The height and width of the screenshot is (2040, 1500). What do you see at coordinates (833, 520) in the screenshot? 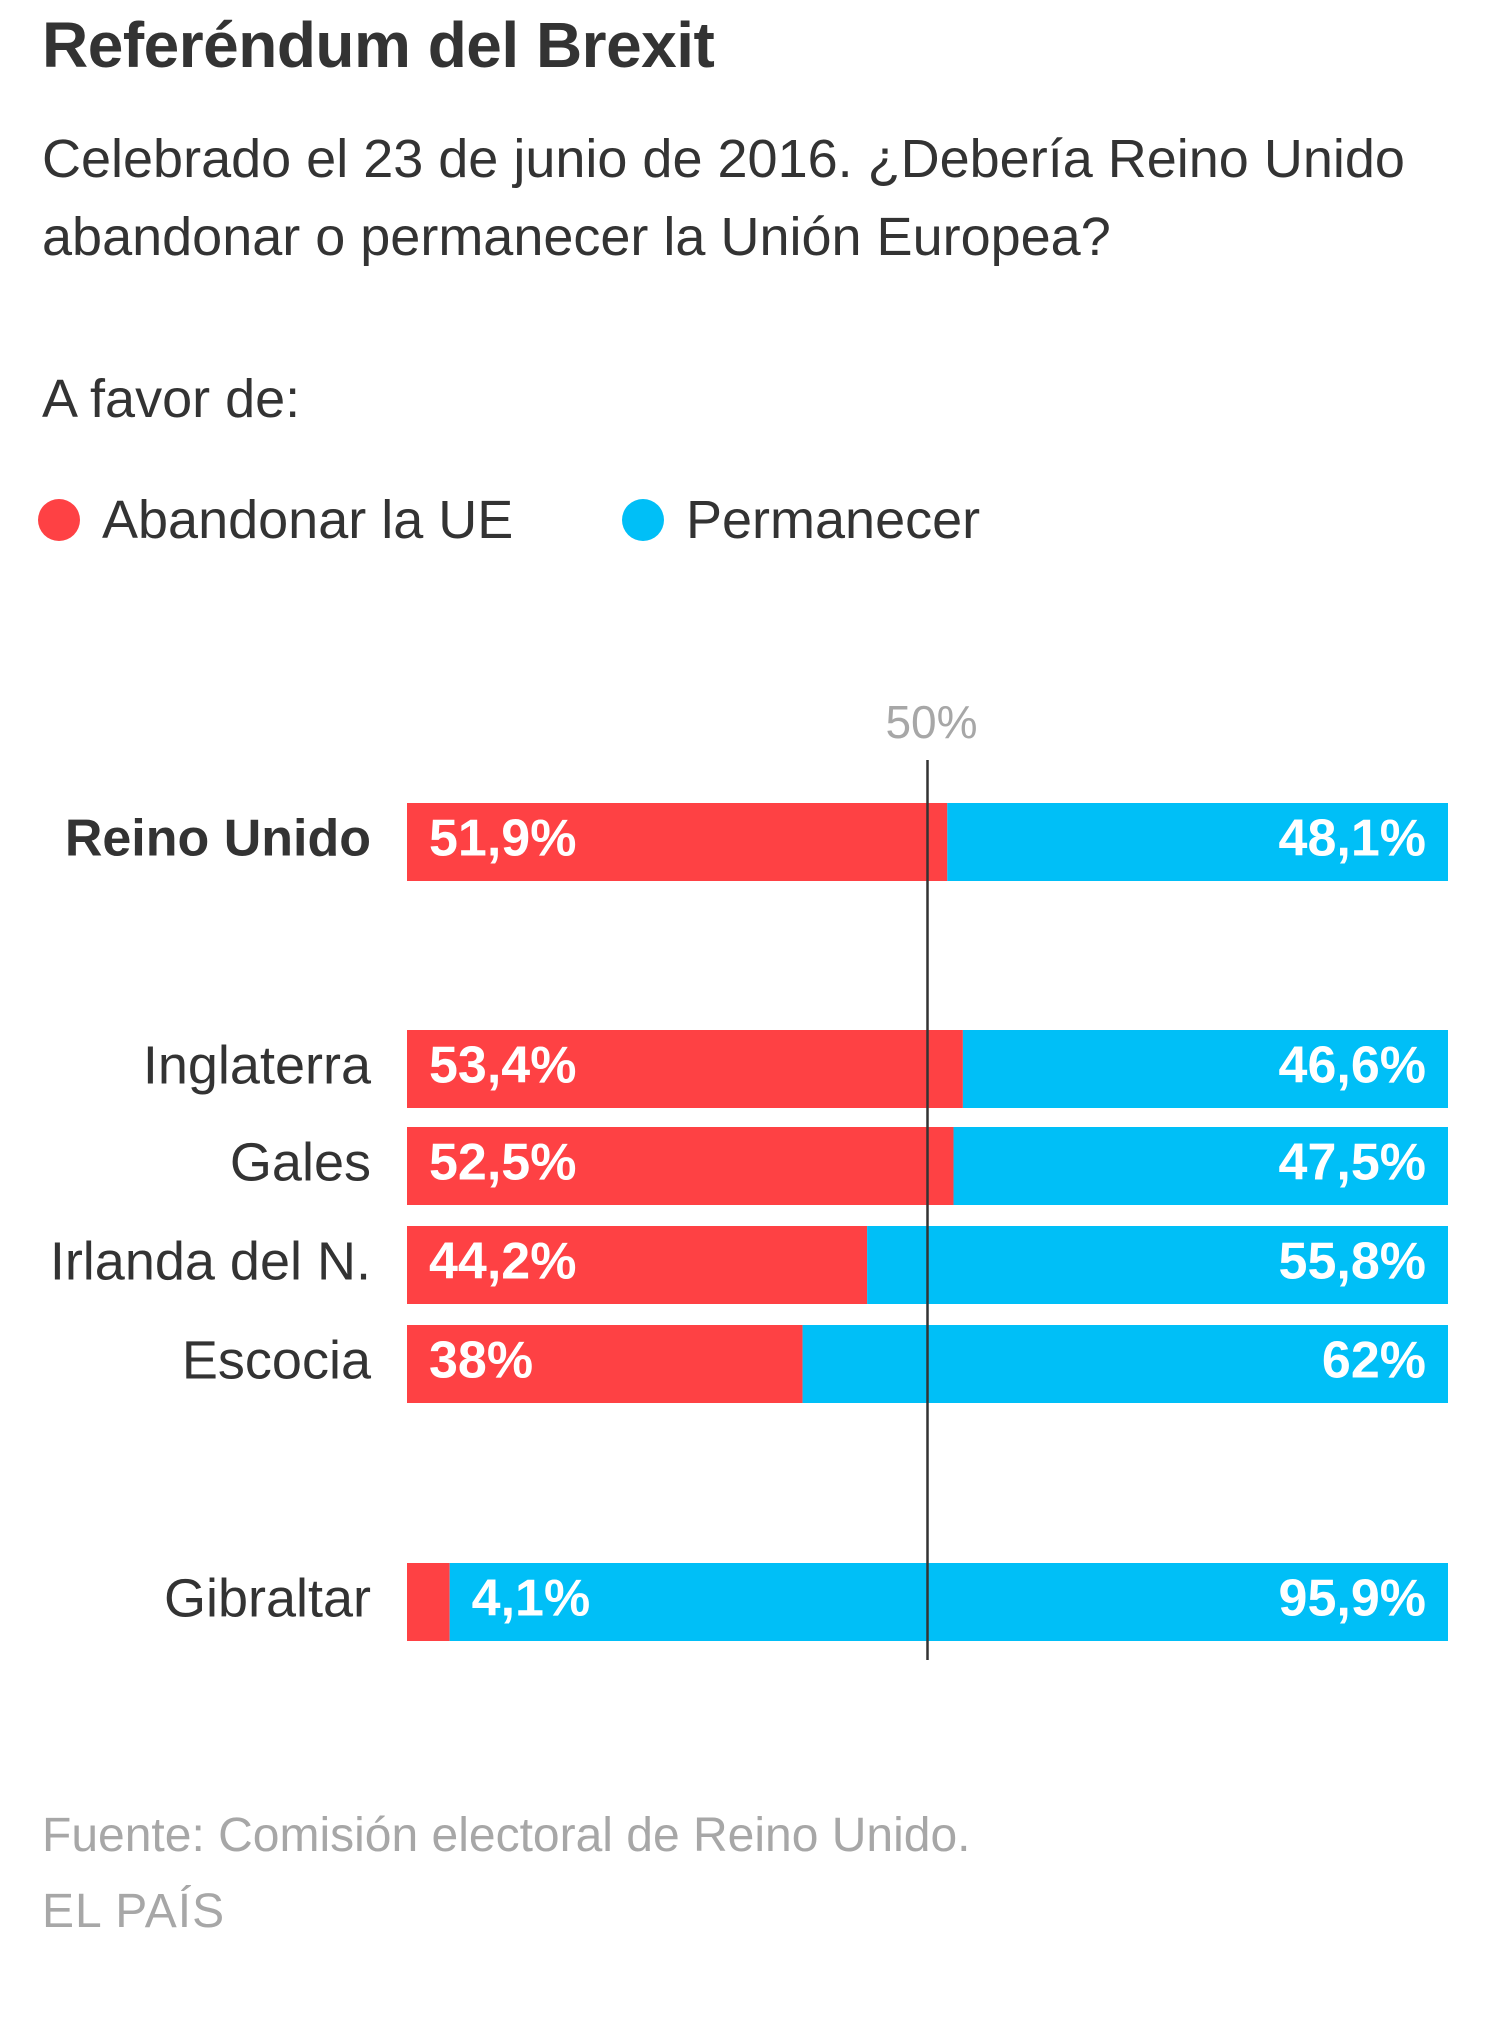
I see `legend-label-remain: Permanecer` at bounding box center [833, 520].